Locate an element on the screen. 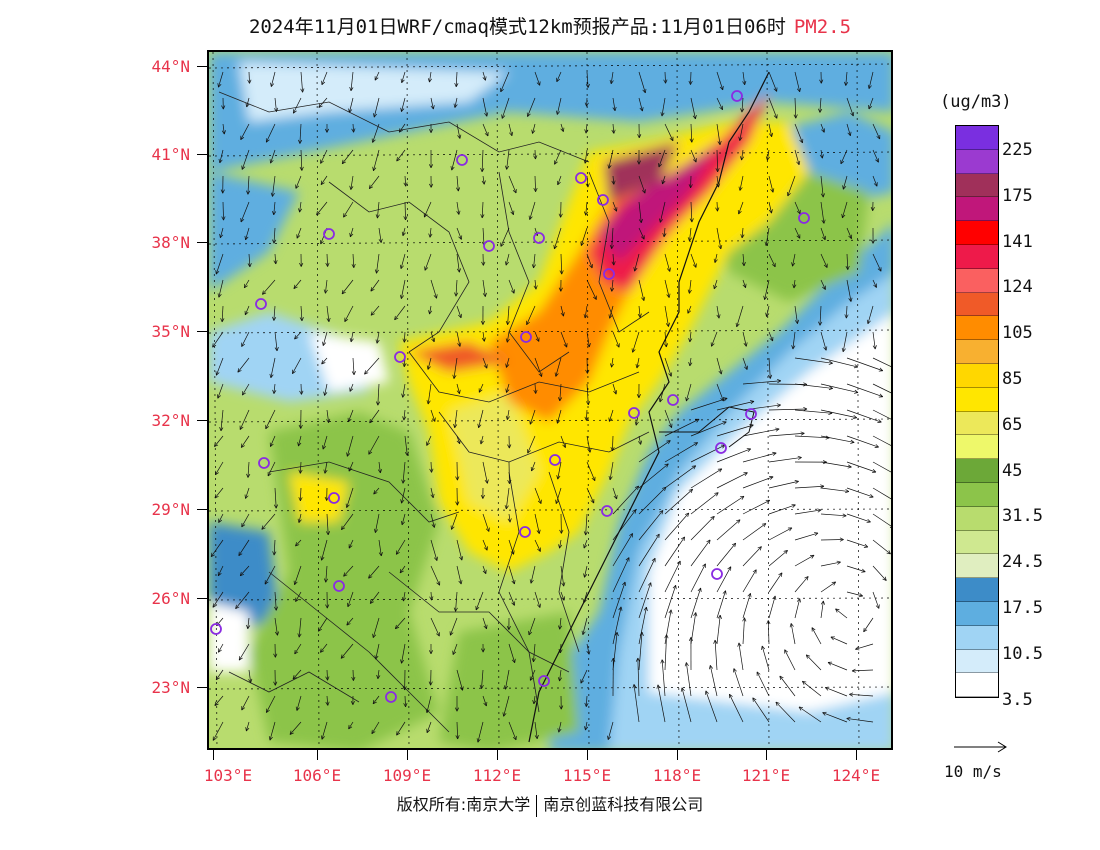 The image size is (1100, 850). colorbar-label: 225 is located at coordinates (1017, 150).